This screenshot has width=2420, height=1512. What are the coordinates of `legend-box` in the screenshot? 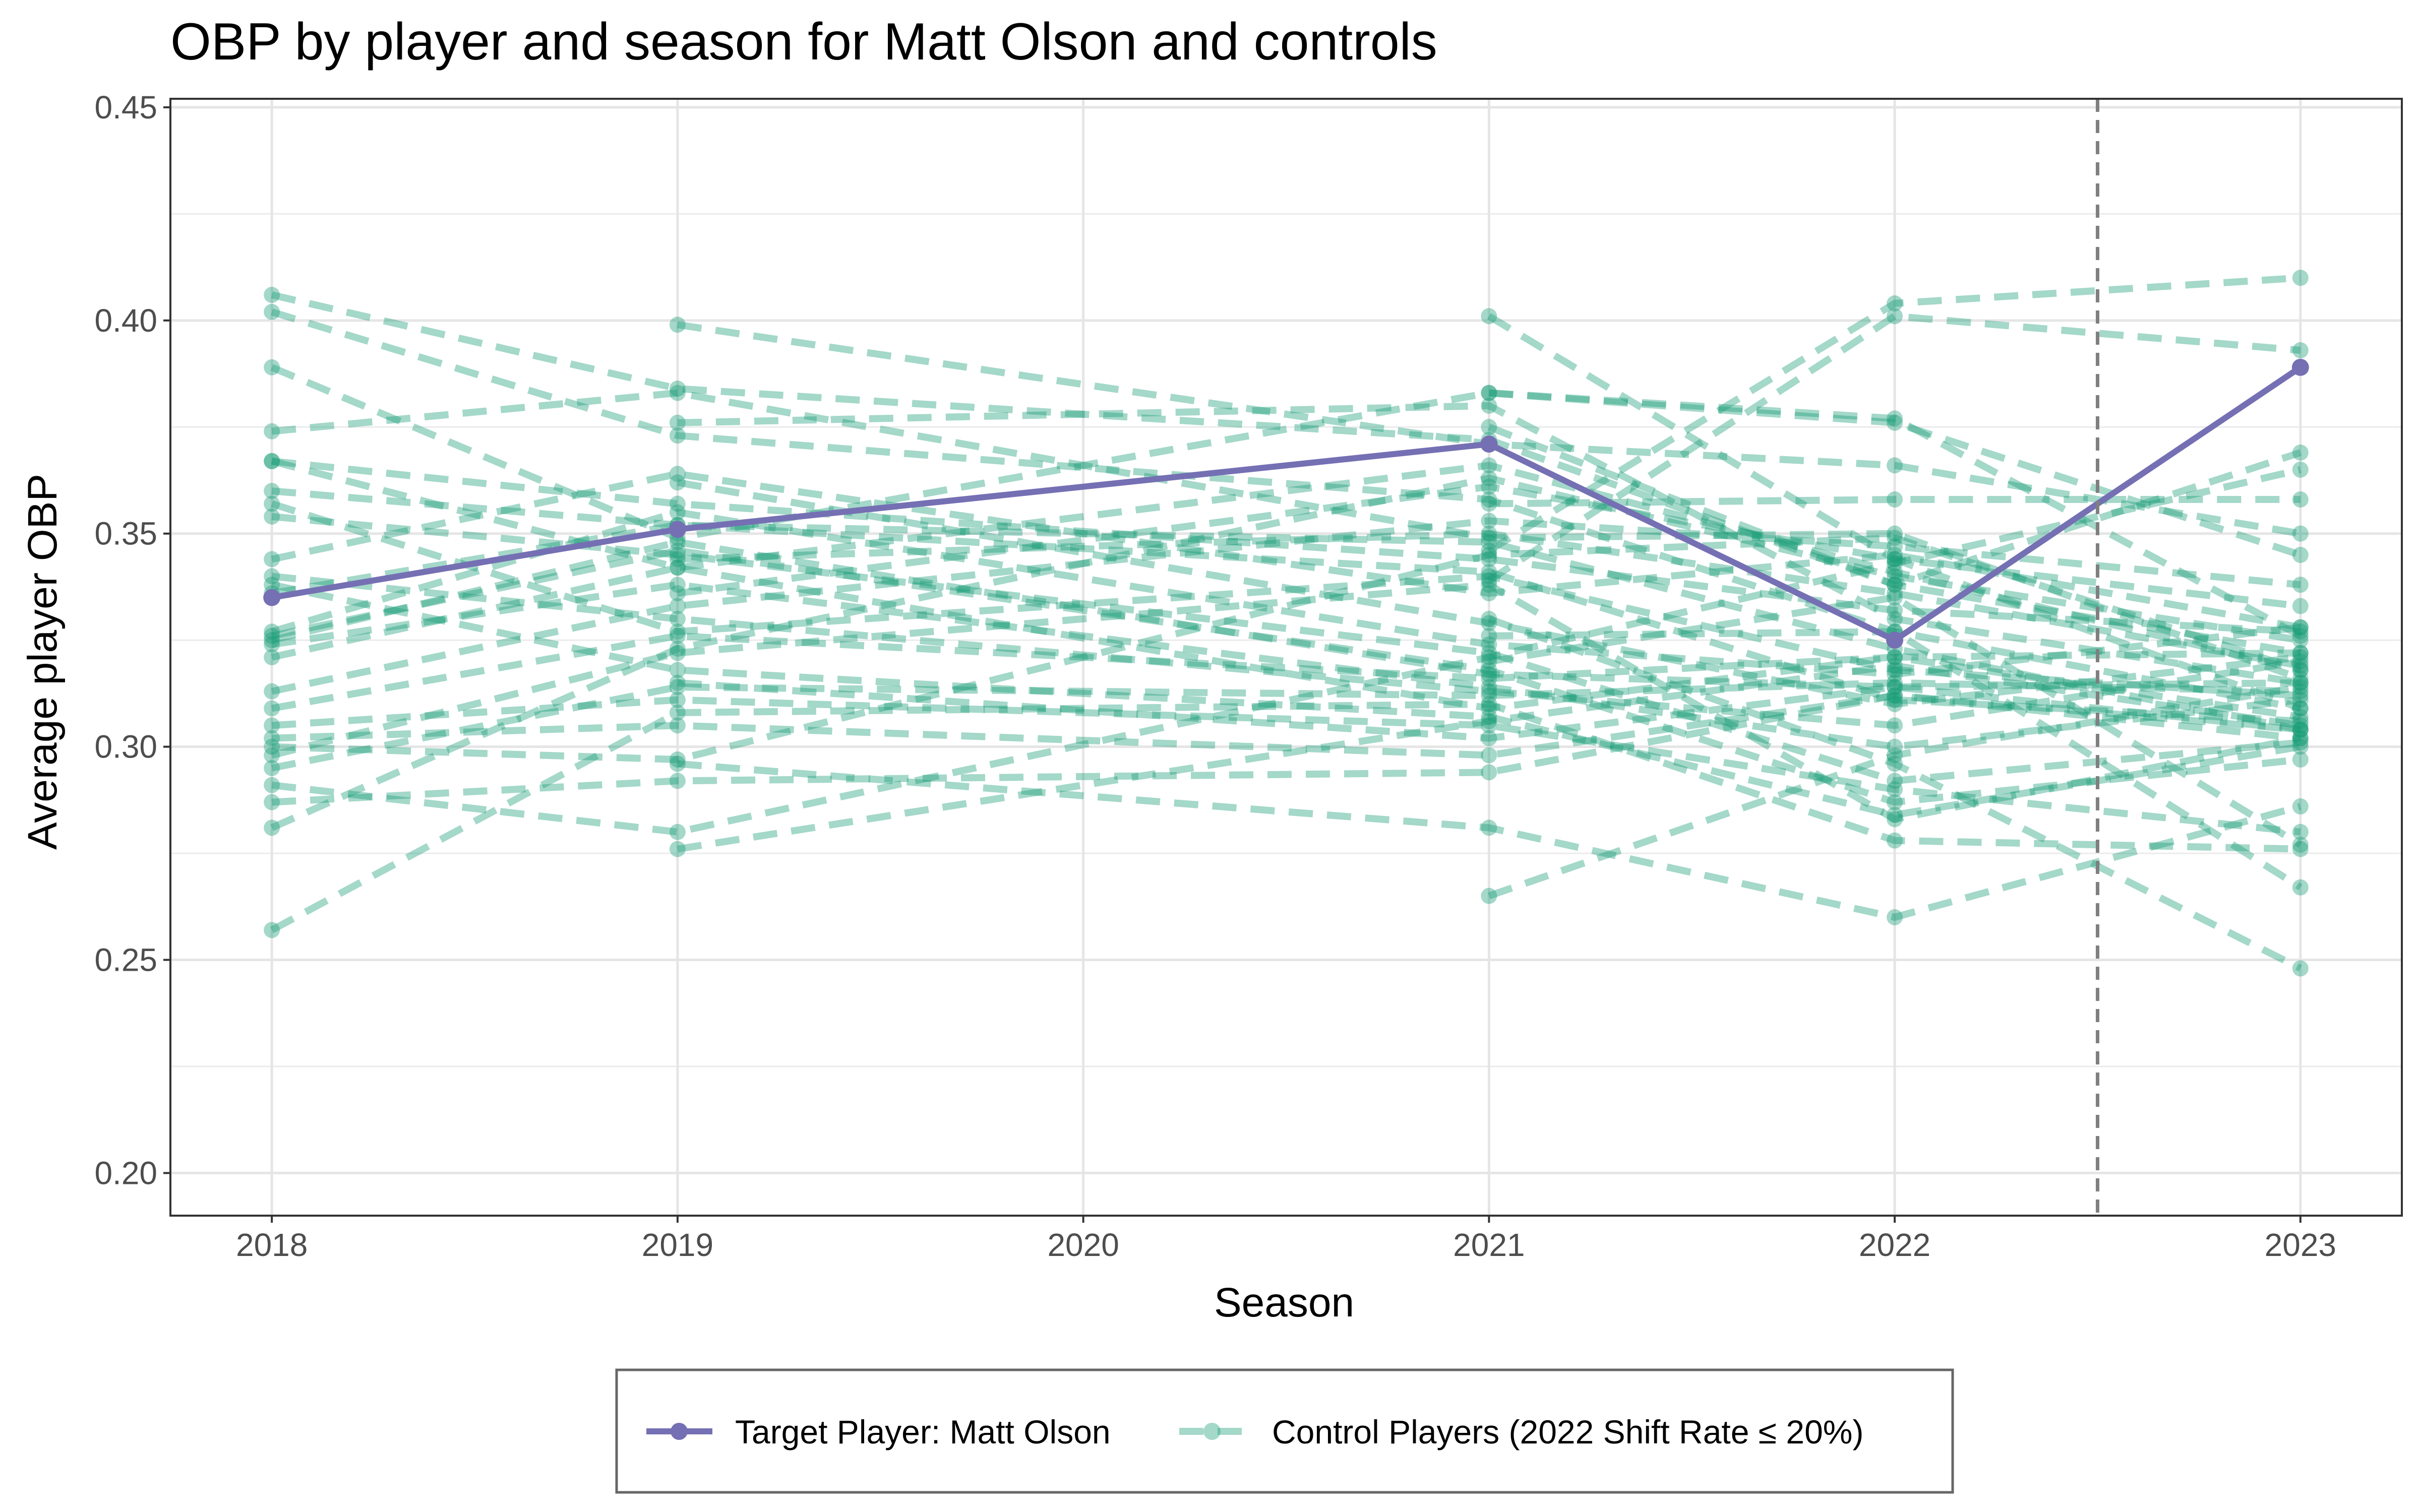 It's located at (1284, 1431).